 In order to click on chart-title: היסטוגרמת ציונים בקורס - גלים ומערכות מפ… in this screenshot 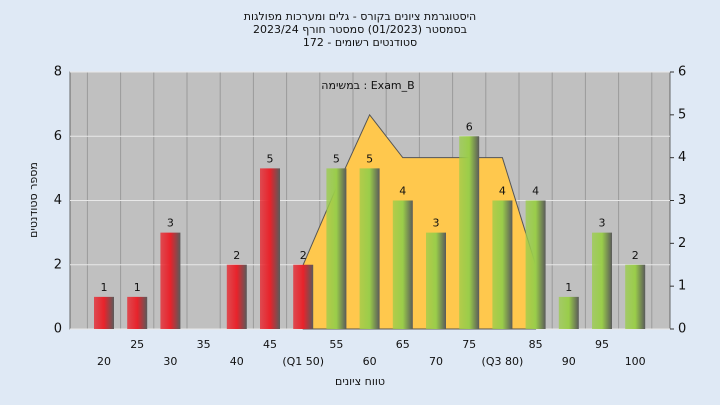, I will do `click(360, 16)`.